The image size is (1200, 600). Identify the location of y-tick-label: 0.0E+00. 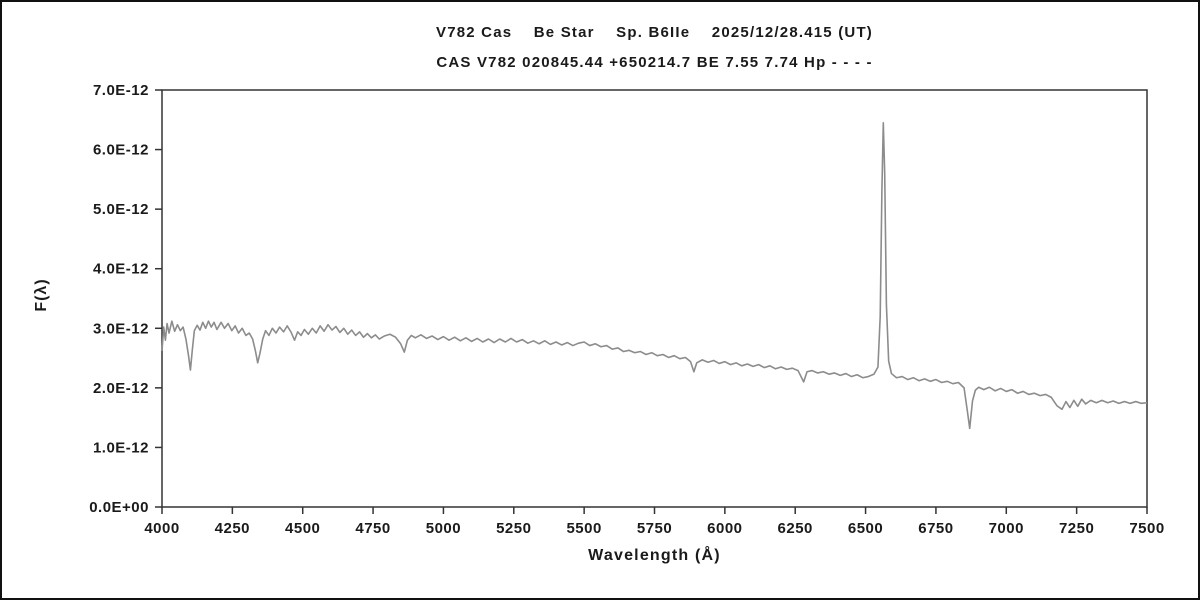
(119, 507).